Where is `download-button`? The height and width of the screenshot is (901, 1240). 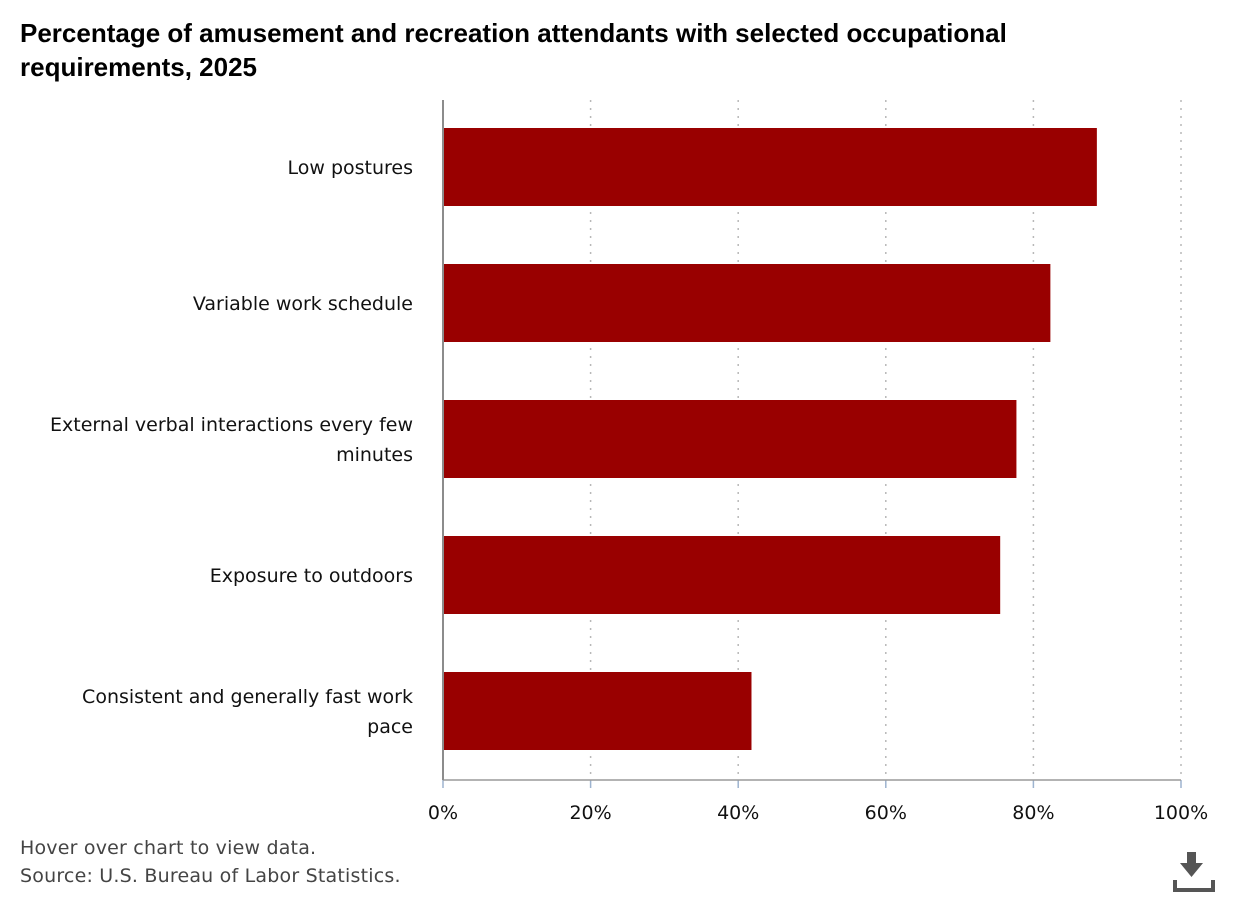
download-button is located at coordinates (1195, 873).